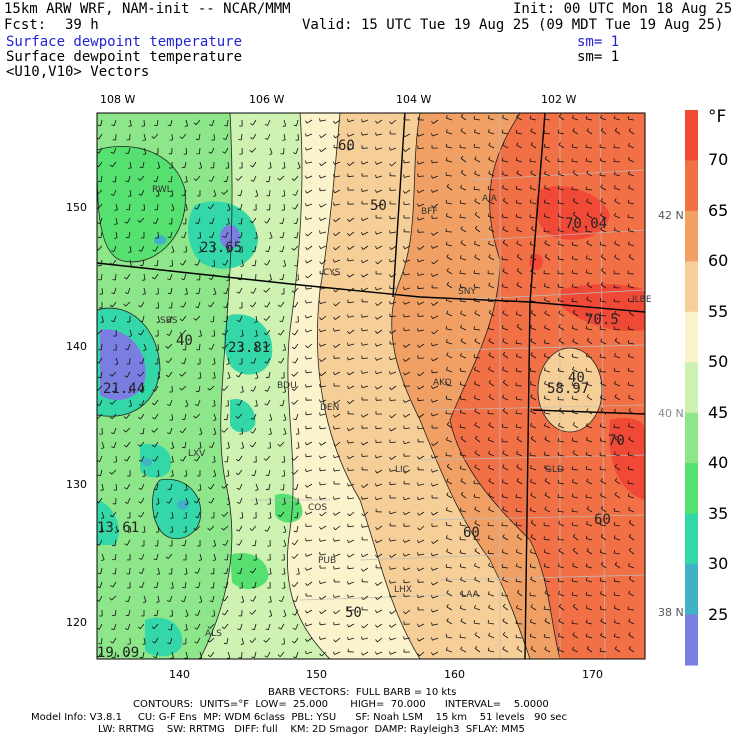  Describe the element at coordinates (403, 590) in the screenshot. I see `station-label: LHX` at that location.